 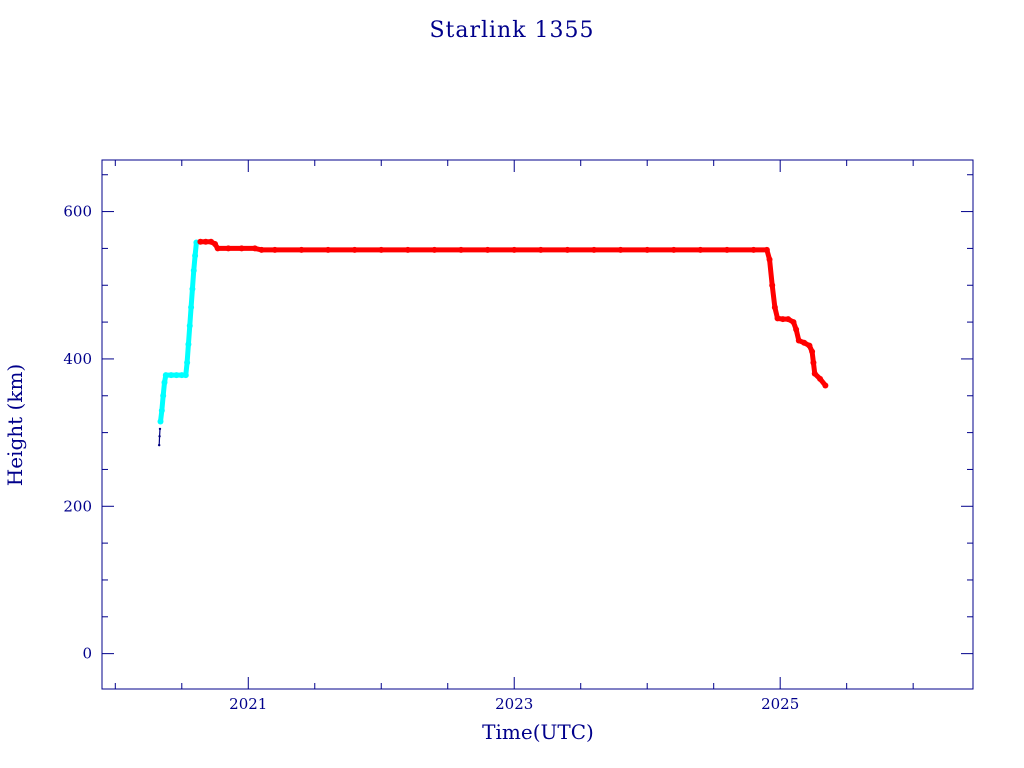 I want to click on x-axis-label: Time(UTC), so click(x=538, y=732).